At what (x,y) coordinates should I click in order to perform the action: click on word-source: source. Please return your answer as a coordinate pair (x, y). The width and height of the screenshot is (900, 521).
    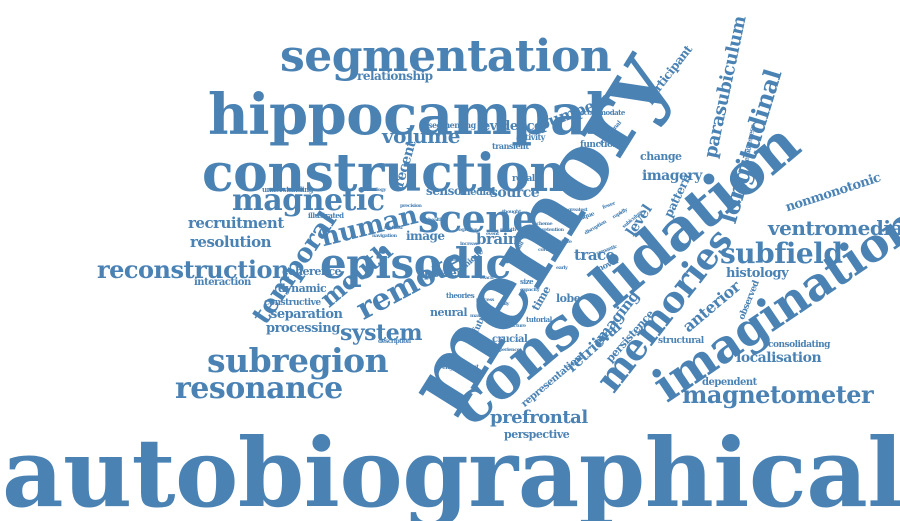
    Looking at the image, I should click on (515, 192).